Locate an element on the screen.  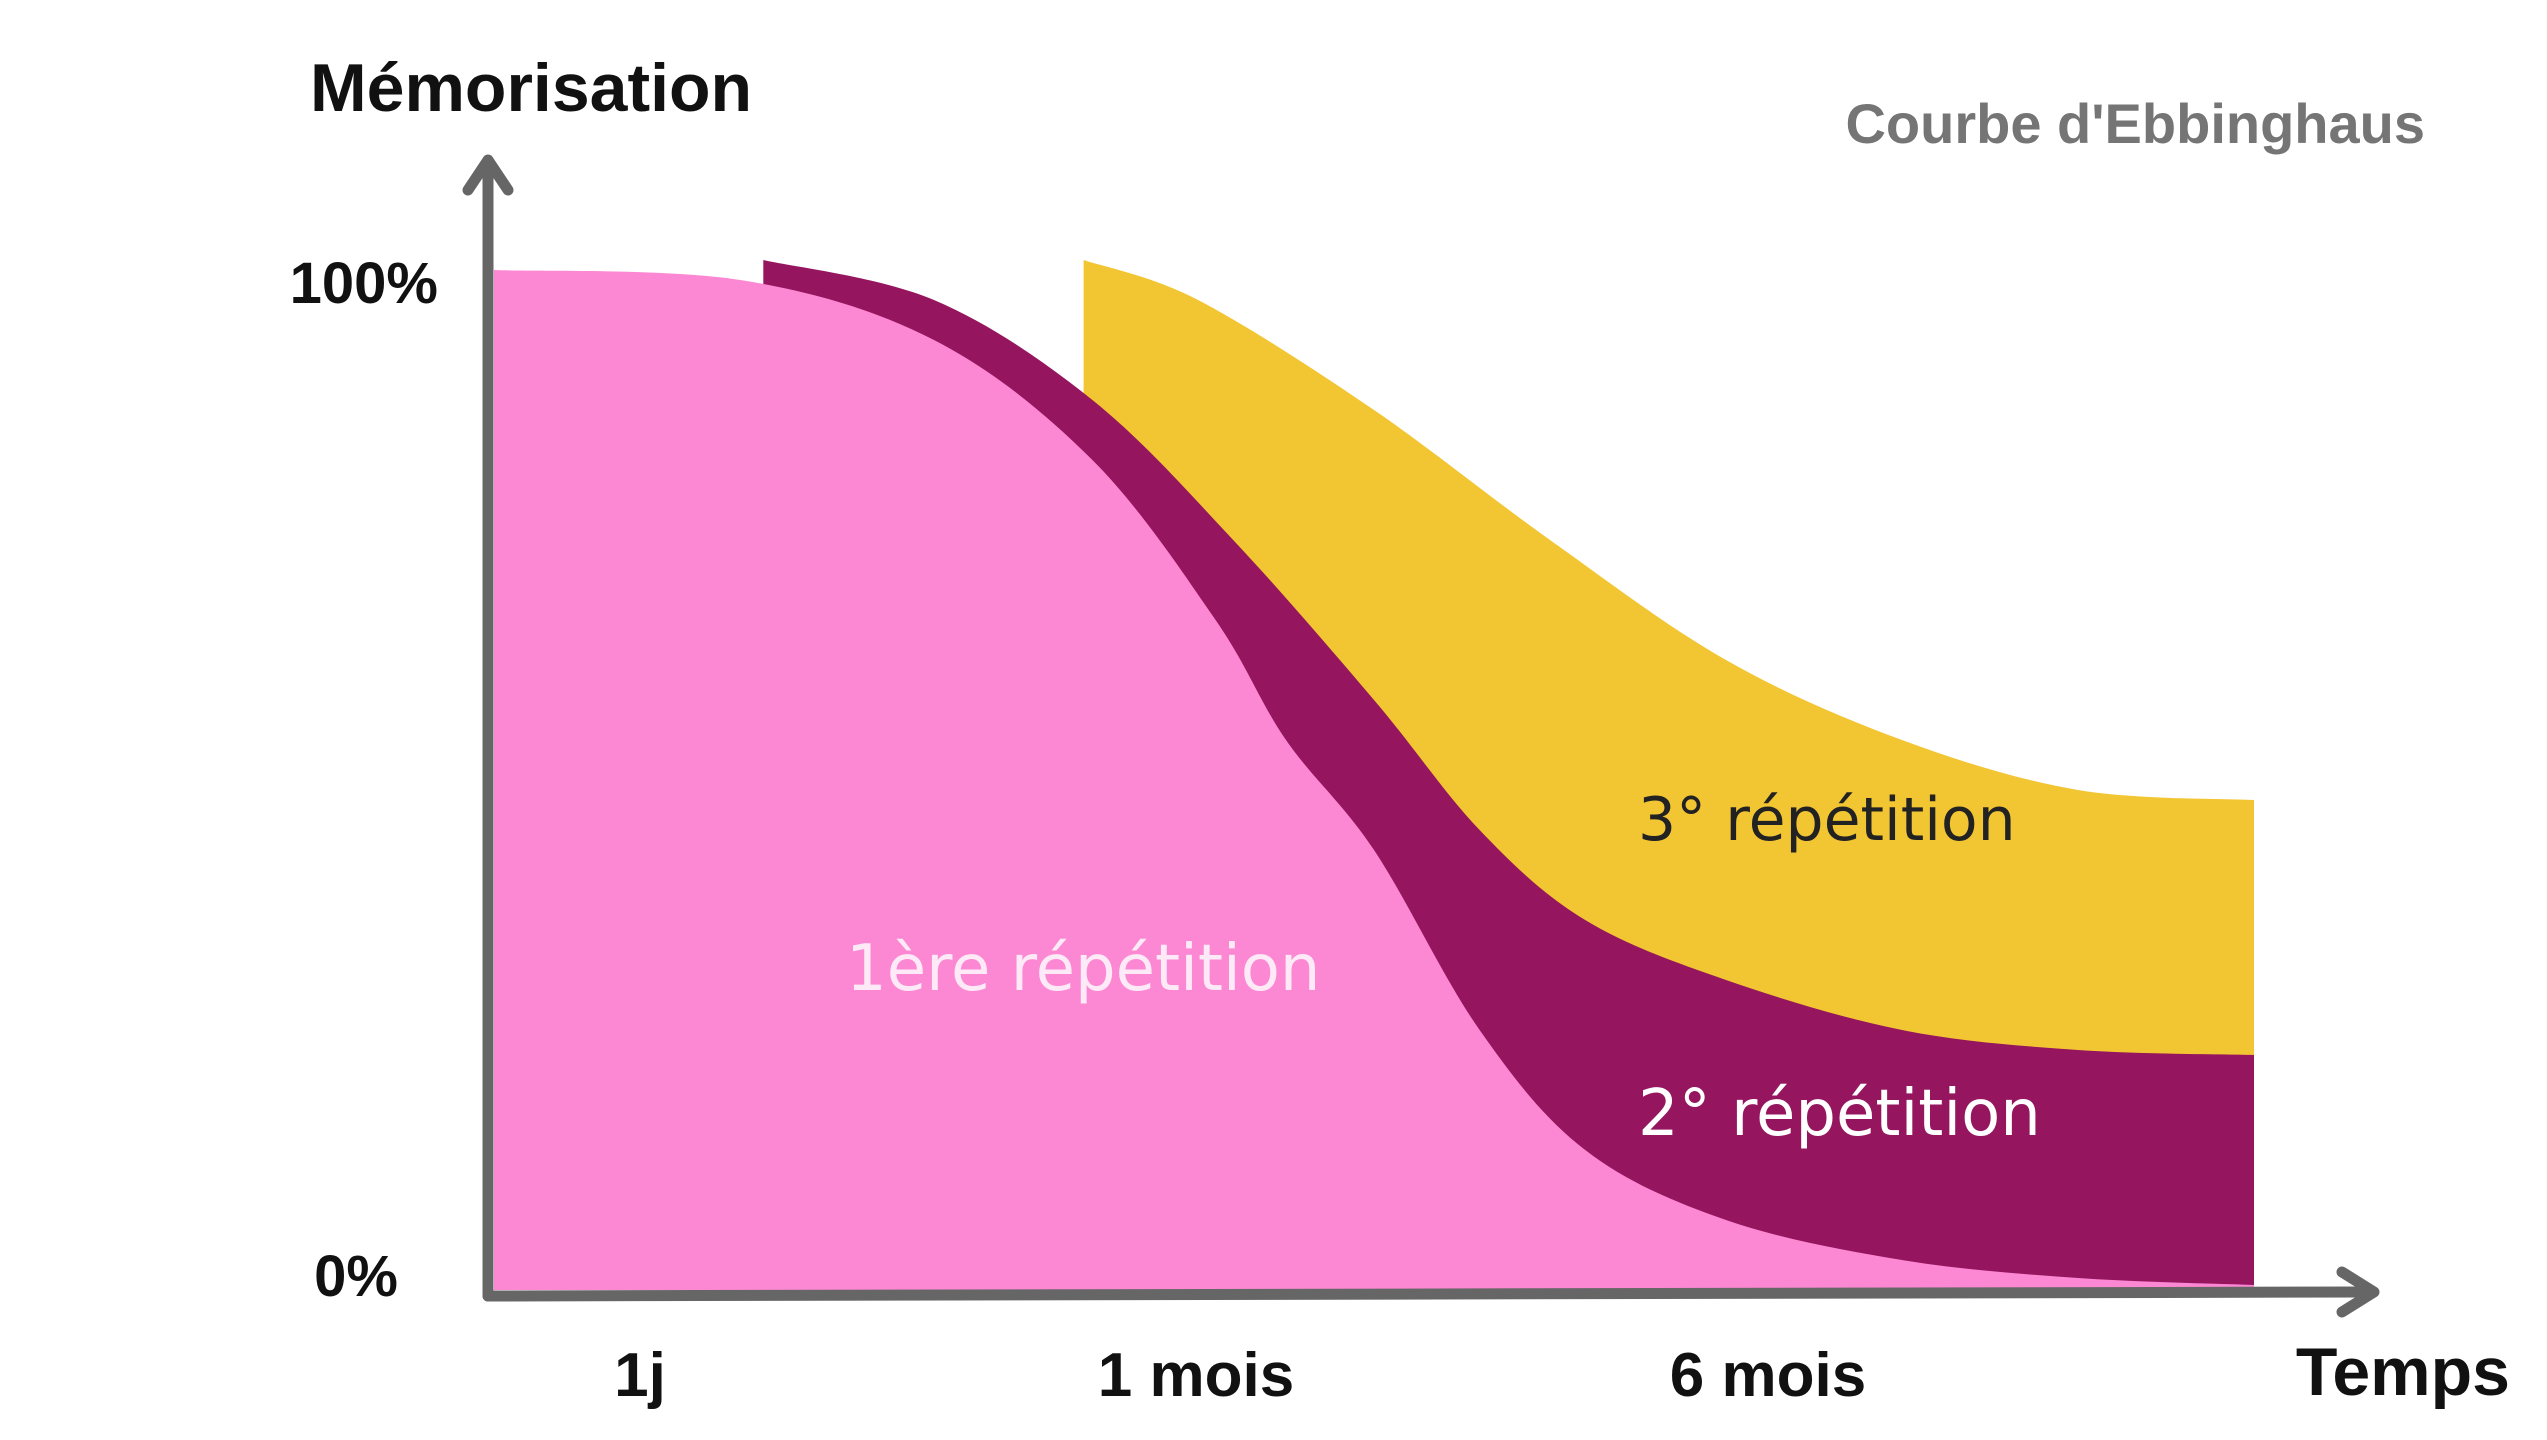
chart-title: Courbe d'Ebbinghaus is located at coordinates (2135, 123).